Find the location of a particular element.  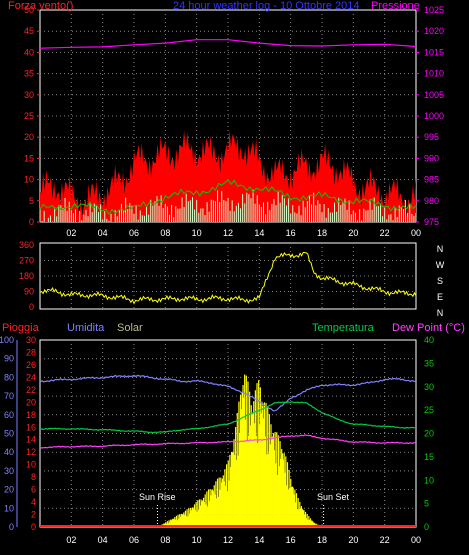

y-tick-rain: 16 is located at coordinates (31, 427).